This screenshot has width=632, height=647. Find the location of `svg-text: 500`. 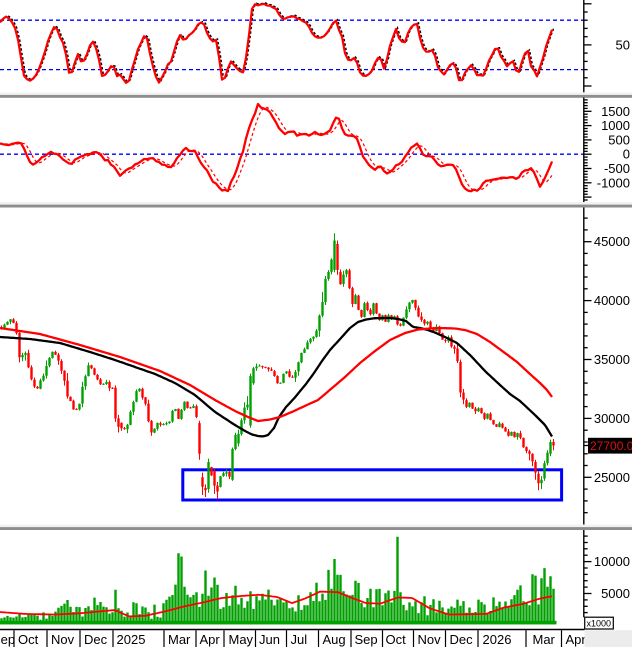

svg-text: 500 is located at coordinates (619, 139).